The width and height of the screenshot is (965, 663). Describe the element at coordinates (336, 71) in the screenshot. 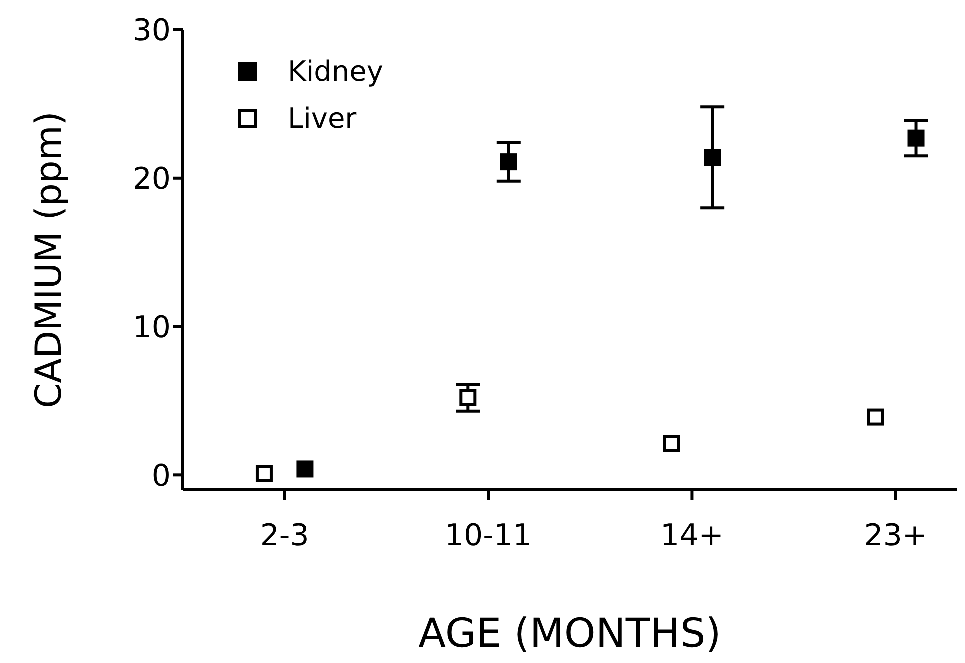

I see `legend-label: Kidney` at that location.